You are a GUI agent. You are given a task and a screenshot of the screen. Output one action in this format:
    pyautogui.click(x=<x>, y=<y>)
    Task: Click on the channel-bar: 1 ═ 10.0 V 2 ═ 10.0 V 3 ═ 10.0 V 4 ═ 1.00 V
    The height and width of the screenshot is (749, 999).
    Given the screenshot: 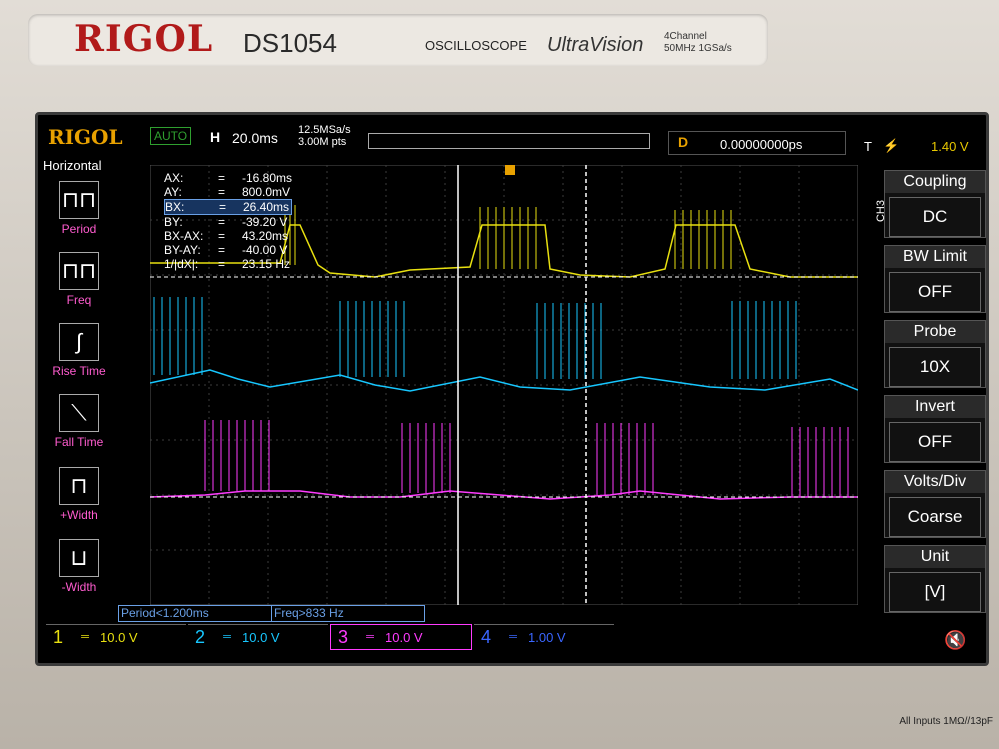 What is the action you would take?
    pyautogui.click(x=331, y=637)
    